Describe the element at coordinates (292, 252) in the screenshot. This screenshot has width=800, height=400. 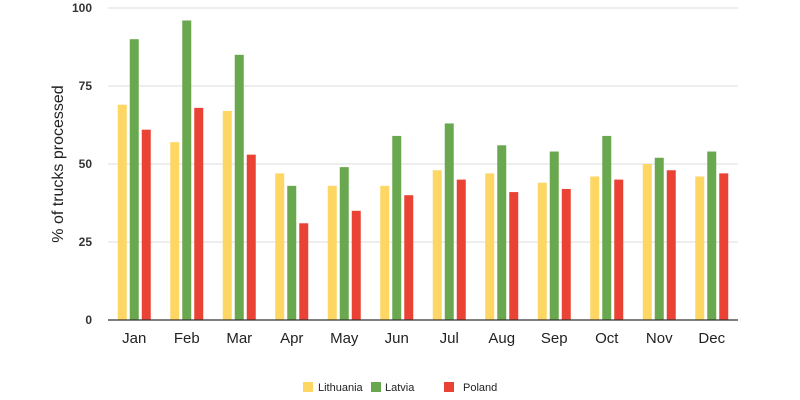
I see `bar-latvia-apr` at that location.